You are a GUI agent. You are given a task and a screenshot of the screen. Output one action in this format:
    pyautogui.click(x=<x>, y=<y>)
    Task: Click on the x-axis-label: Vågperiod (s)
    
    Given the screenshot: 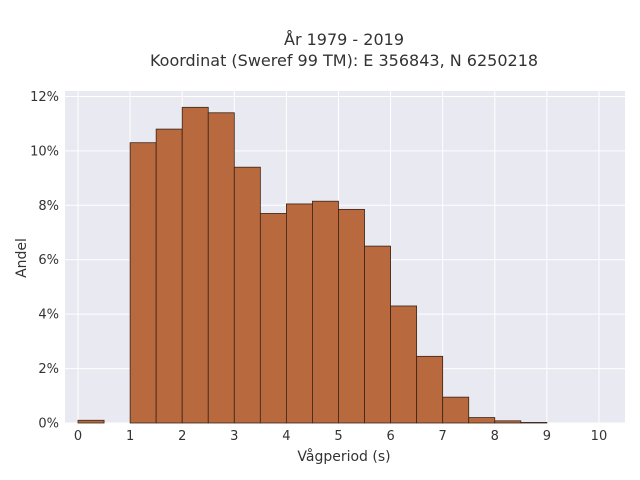 What is the action you would take?
    pyautogui.click(x=343, y=456)
    